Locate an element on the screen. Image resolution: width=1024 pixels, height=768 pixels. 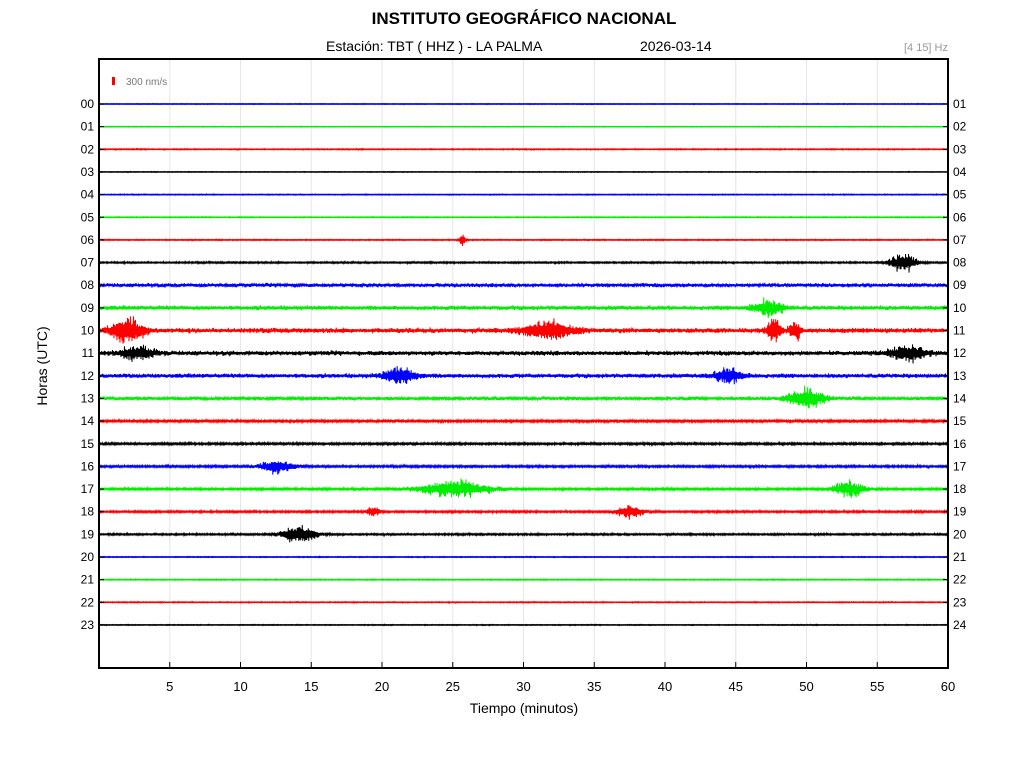
x-tick-label: 20 is located at coordinates (382, 686).